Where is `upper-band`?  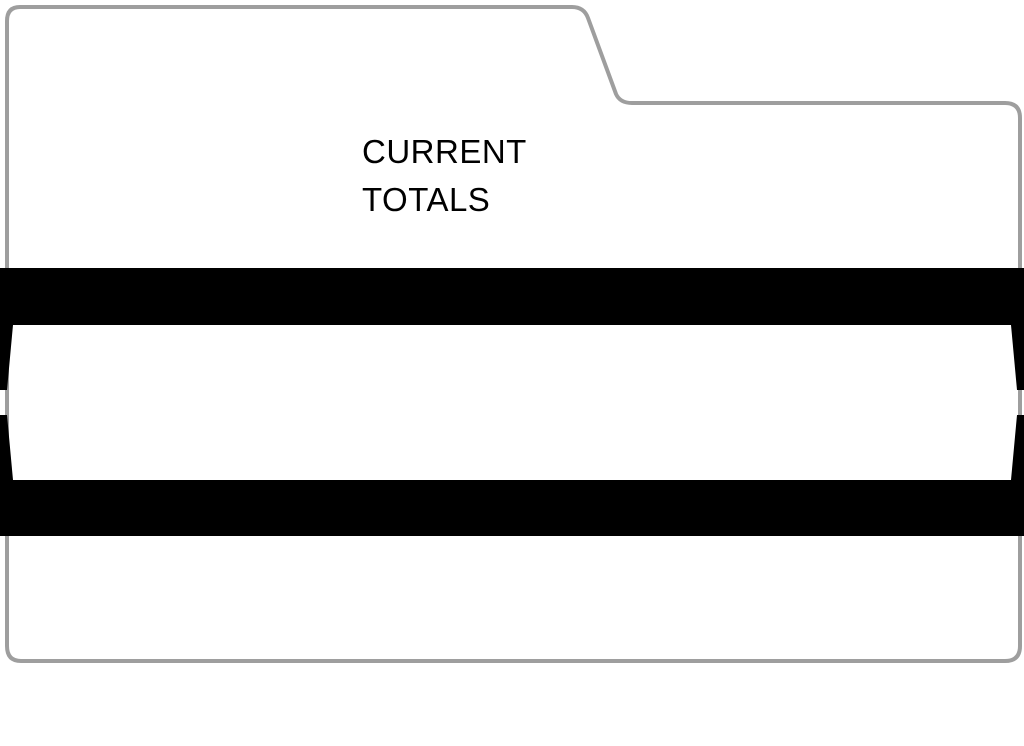 upper-band is located at coordinates (512, 296).